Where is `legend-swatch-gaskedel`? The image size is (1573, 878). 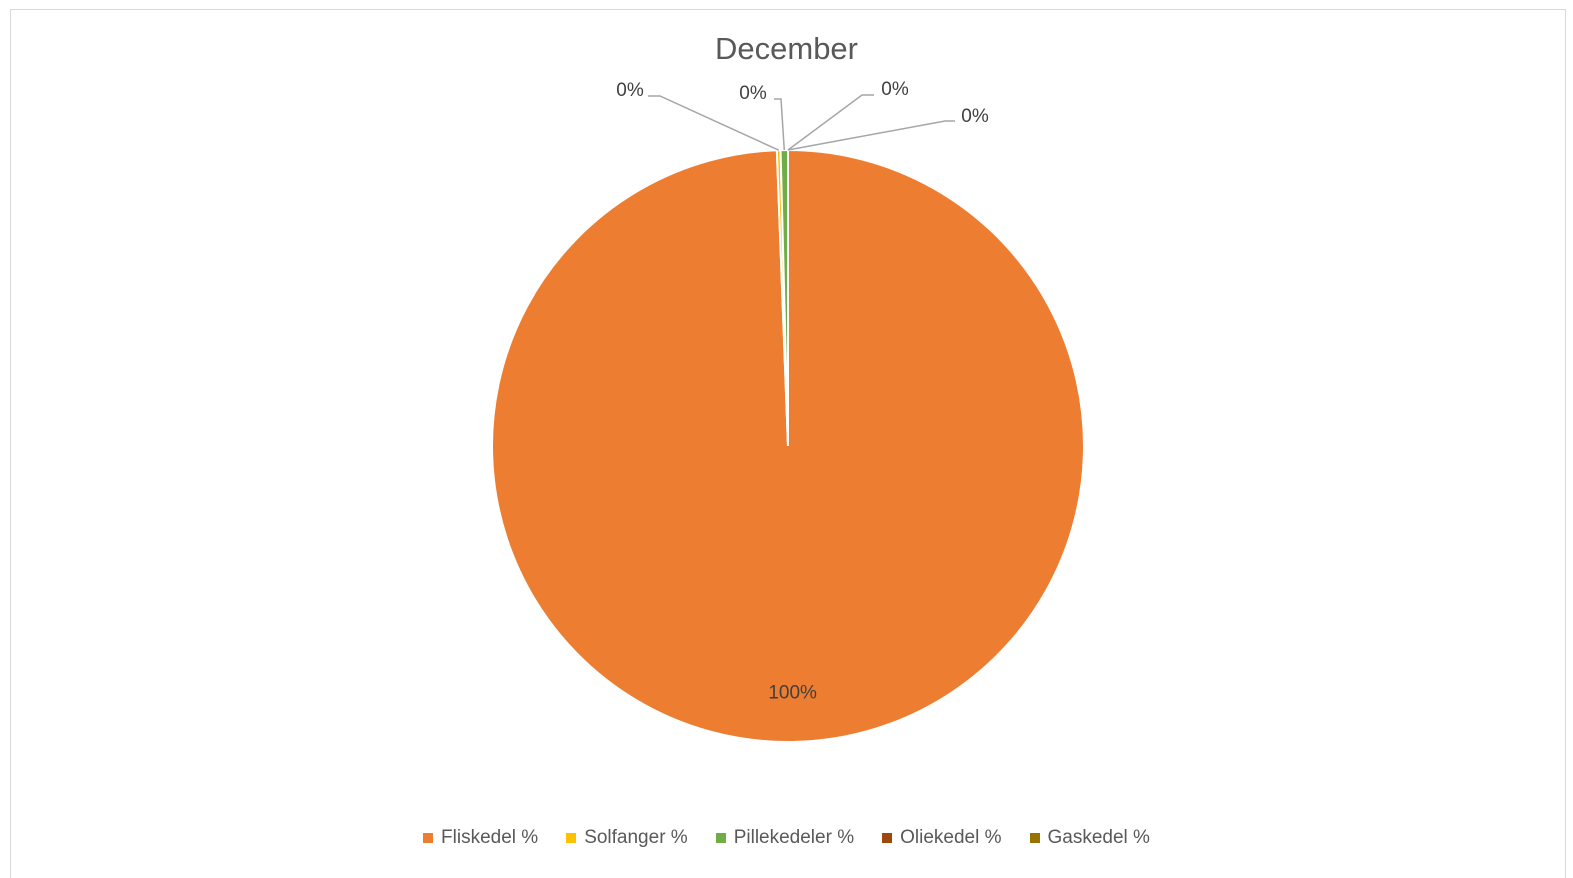 legend-swatch-gaskedel is located at coordinates (1034, 838).